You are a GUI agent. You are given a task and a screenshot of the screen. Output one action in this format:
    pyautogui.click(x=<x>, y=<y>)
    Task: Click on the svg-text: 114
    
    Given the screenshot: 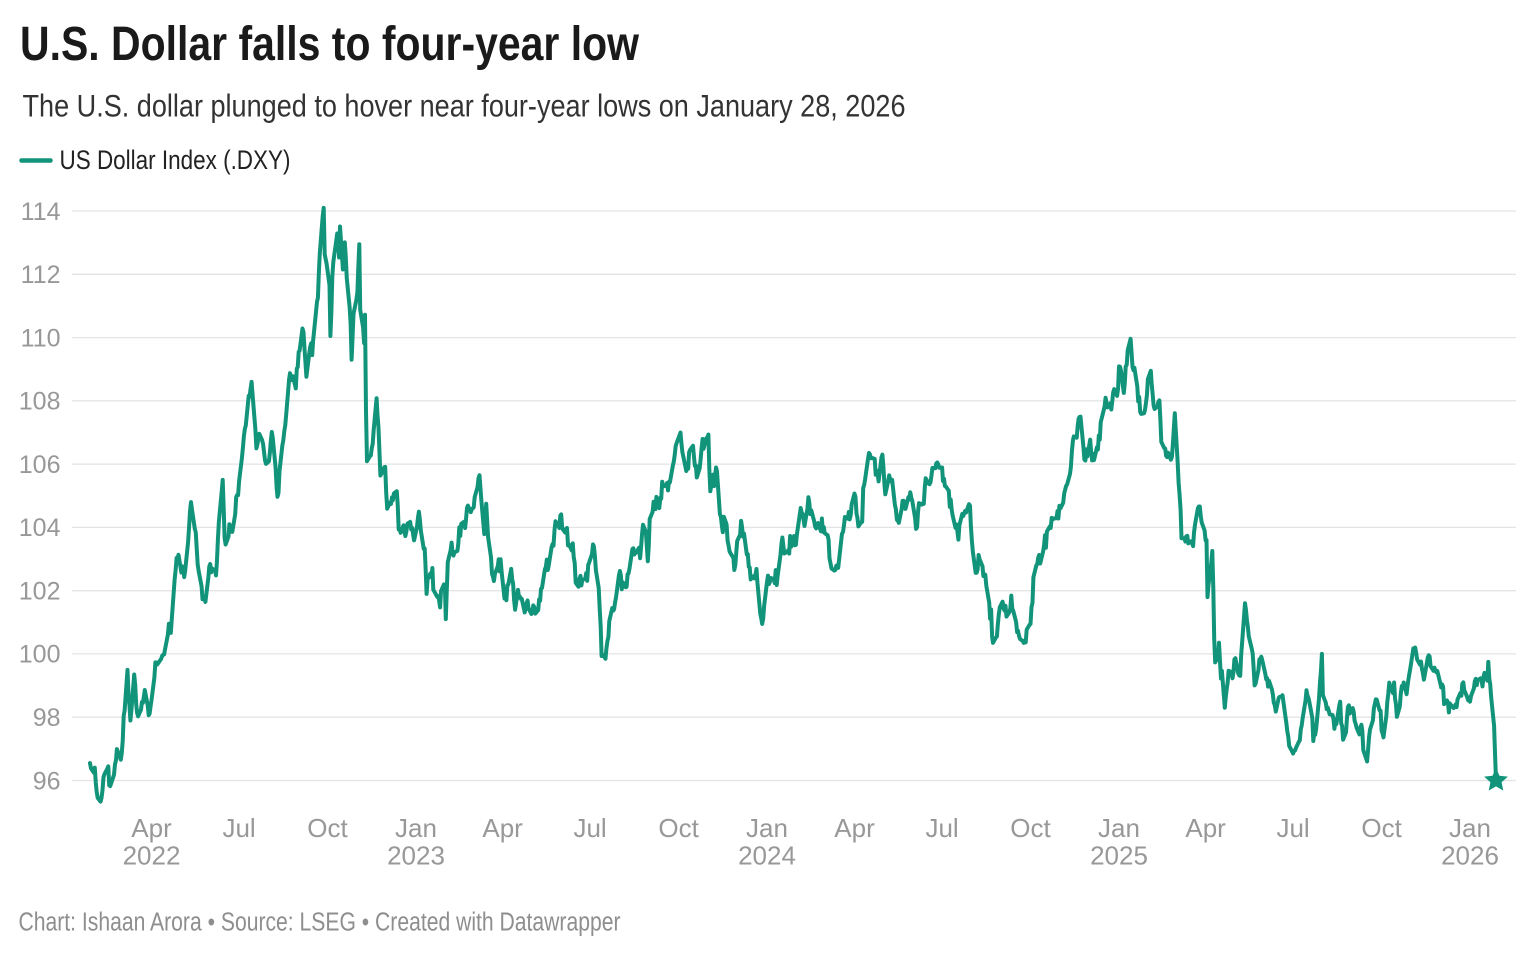 What is the action you would take?
    pyautogui.click(x=41, y=212)
    